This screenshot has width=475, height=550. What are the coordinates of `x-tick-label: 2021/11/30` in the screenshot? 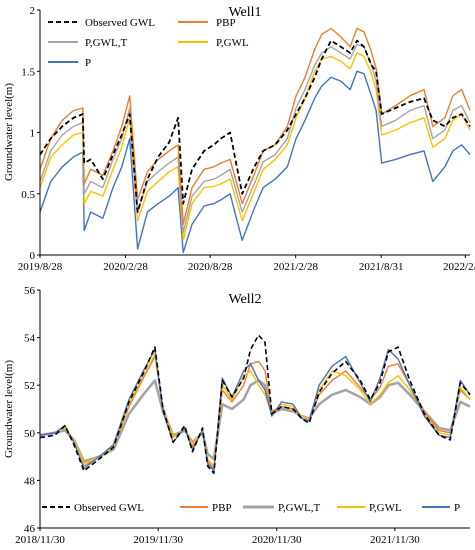 It's located at (395, 540).